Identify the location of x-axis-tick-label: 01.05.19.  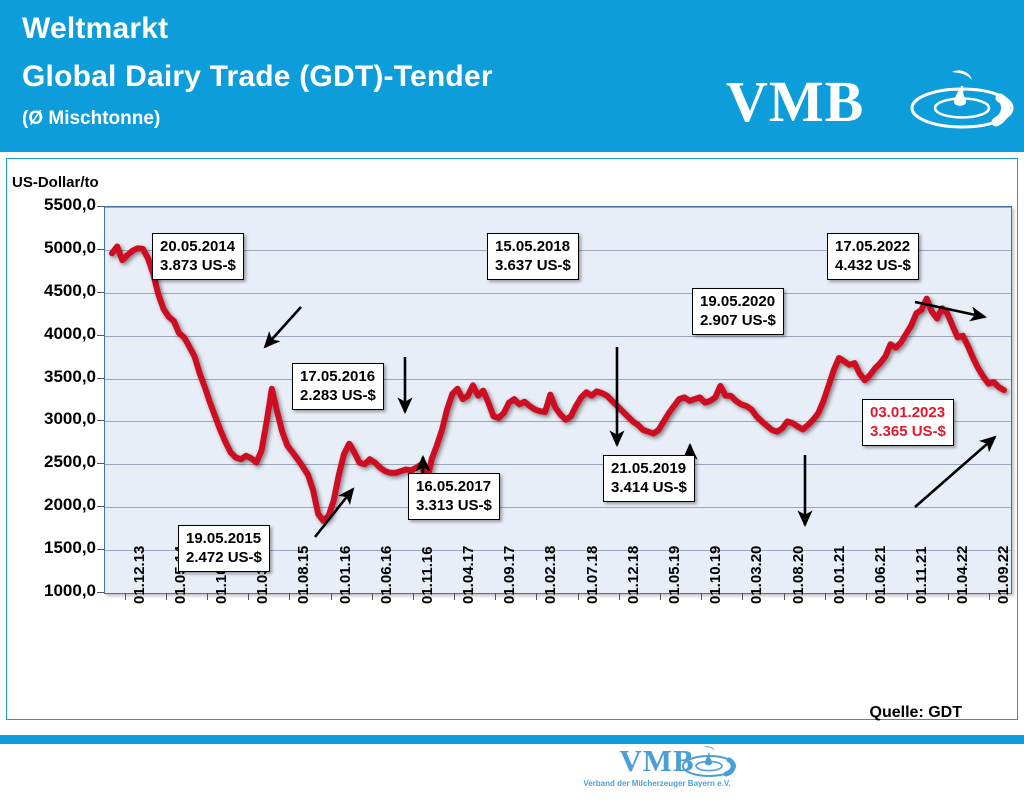
(674, 574).